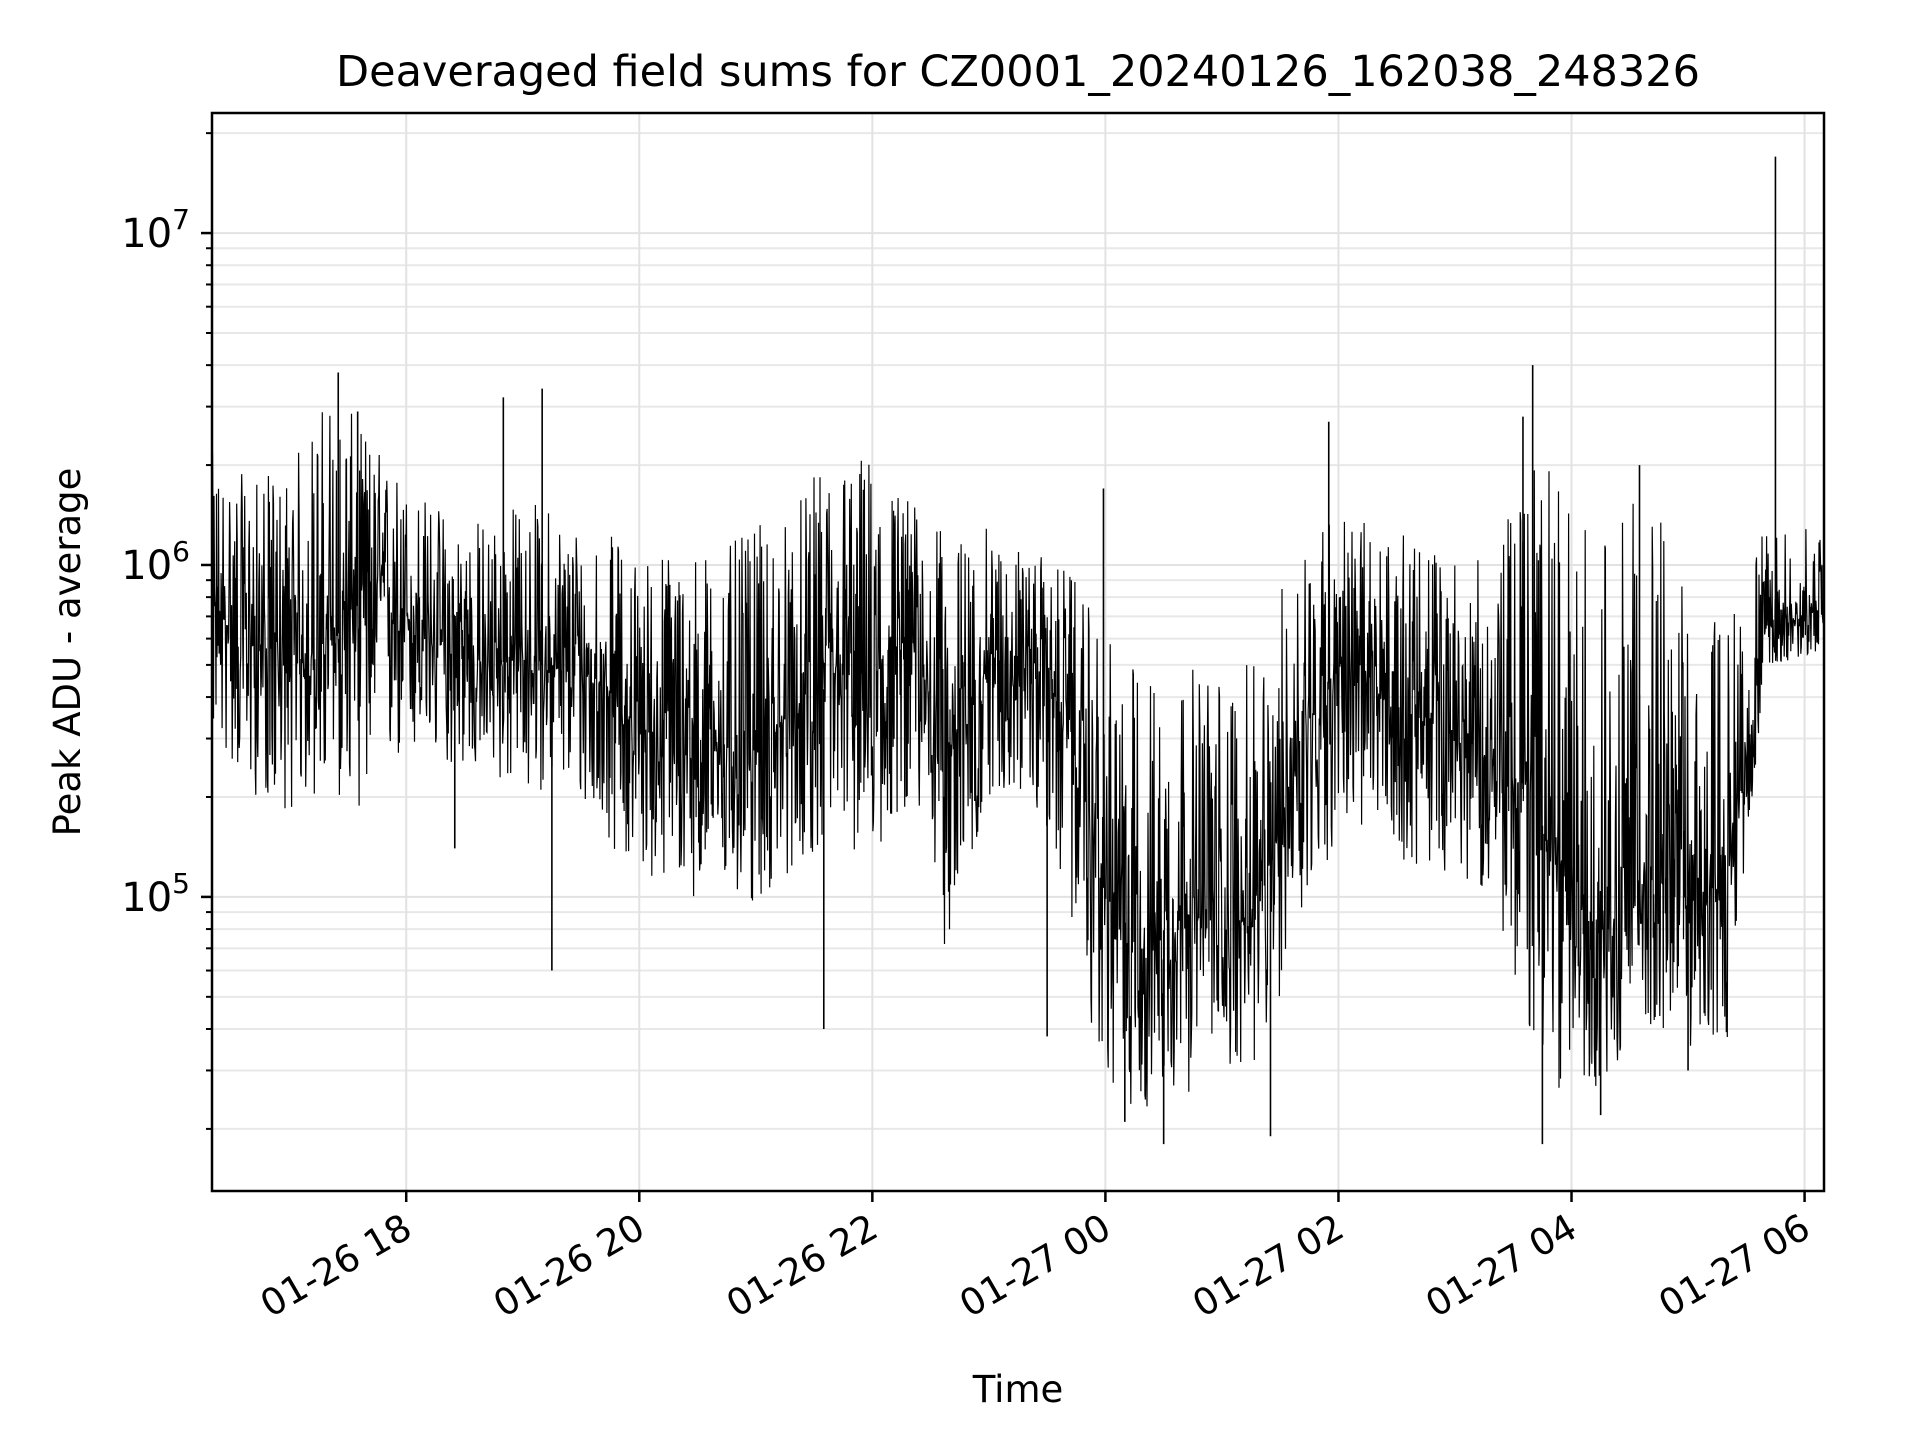  I want to click on x-axis-label: Time, so click(1018, 1389).